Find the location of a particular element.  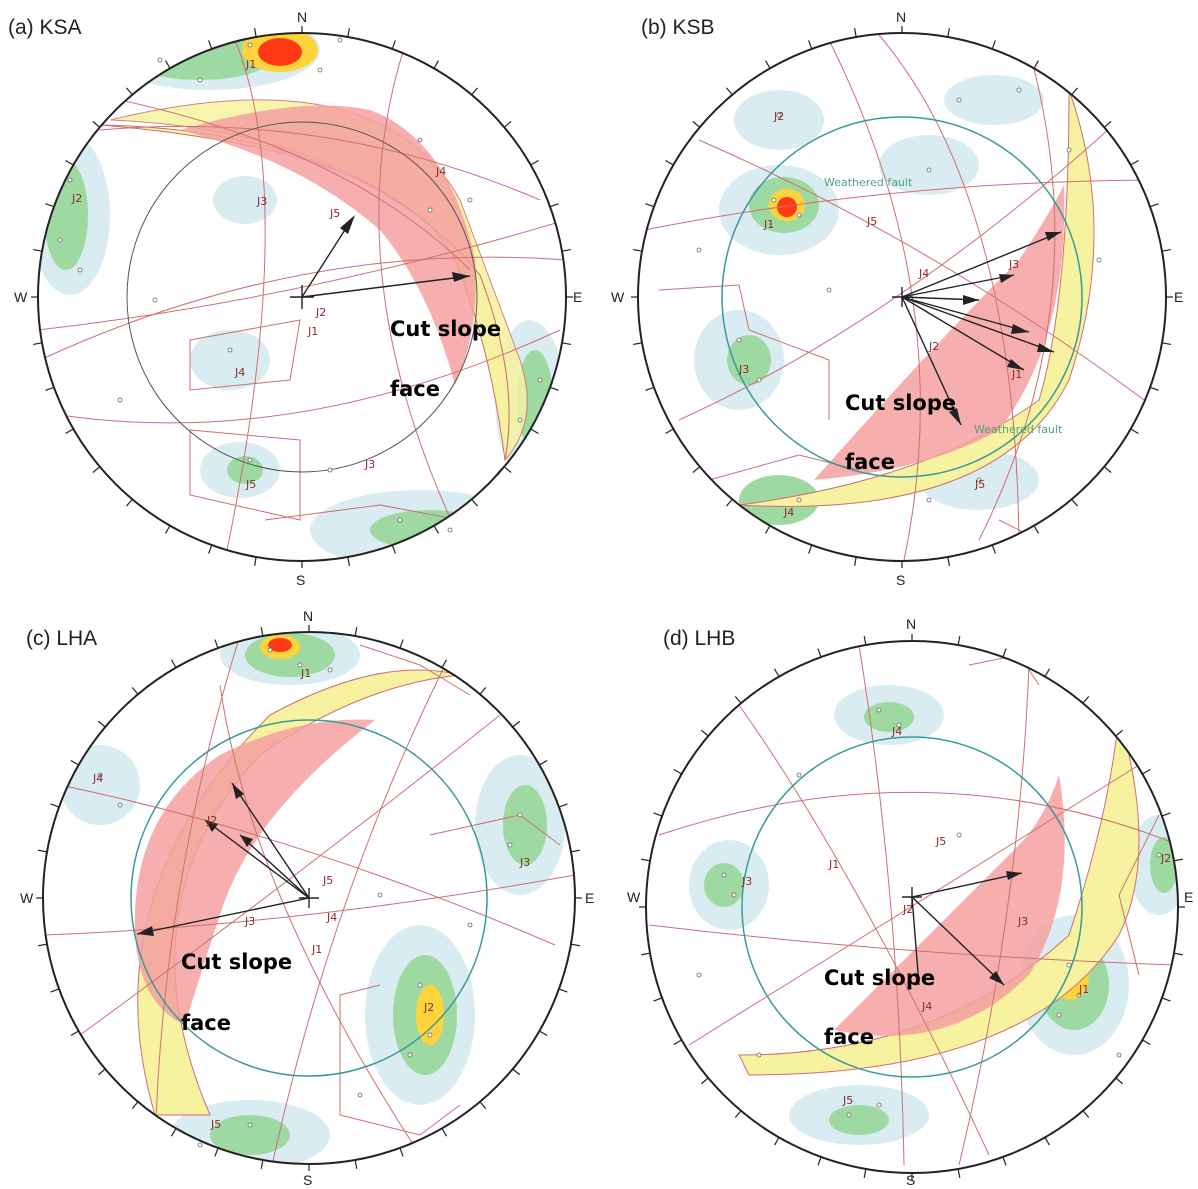

panel-title: (b) KSB is located at coordinates (678, 27).